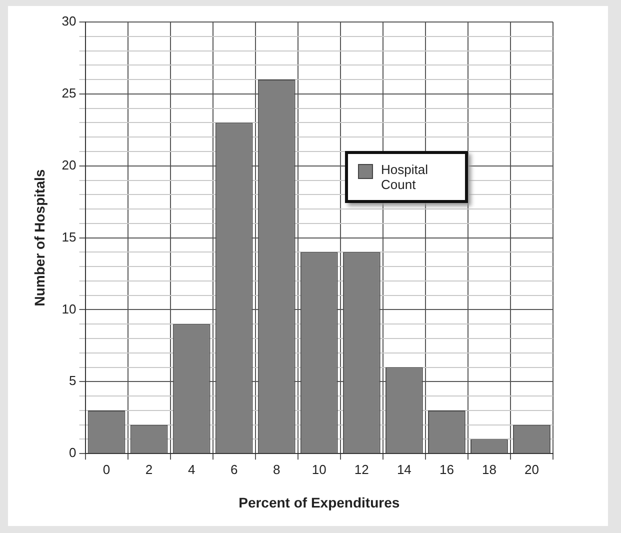 This screenshot has height=533, width=621. I want to click on y-tick-label: 30, so click(69, 21).